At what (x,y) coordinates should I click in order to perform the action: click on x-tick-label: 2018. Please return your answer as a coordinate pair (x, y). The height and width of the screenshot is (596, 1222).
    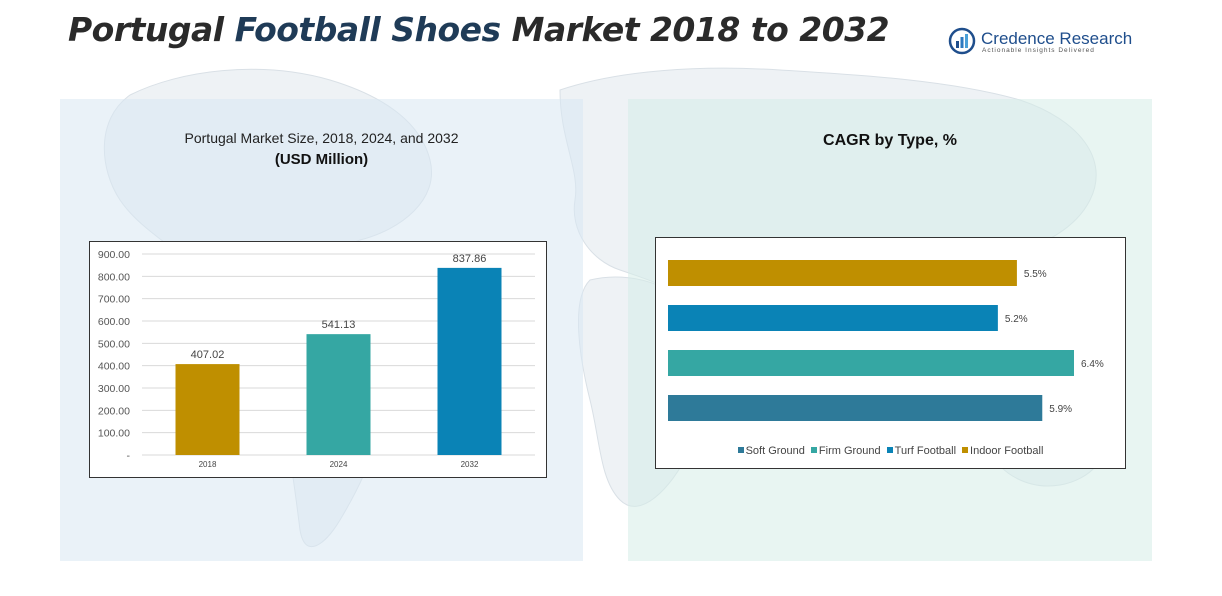
    Looking at the image, I should click on (208, 464).